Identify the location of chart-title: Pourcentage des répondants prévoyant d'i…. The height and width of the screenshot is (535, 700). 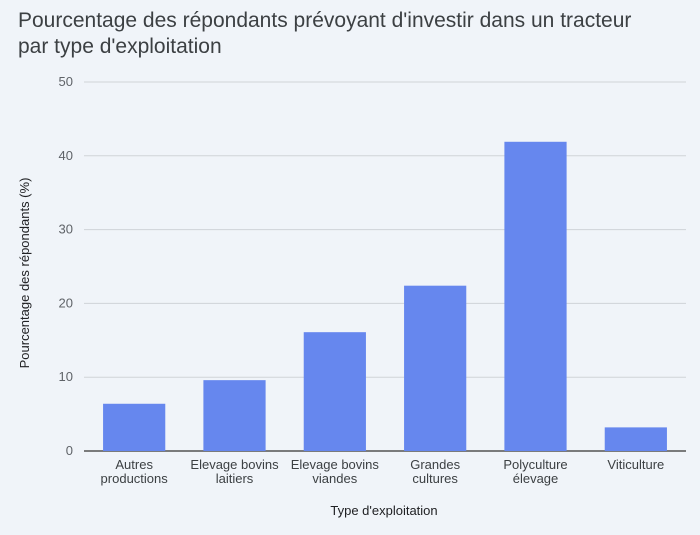
(325, 33).